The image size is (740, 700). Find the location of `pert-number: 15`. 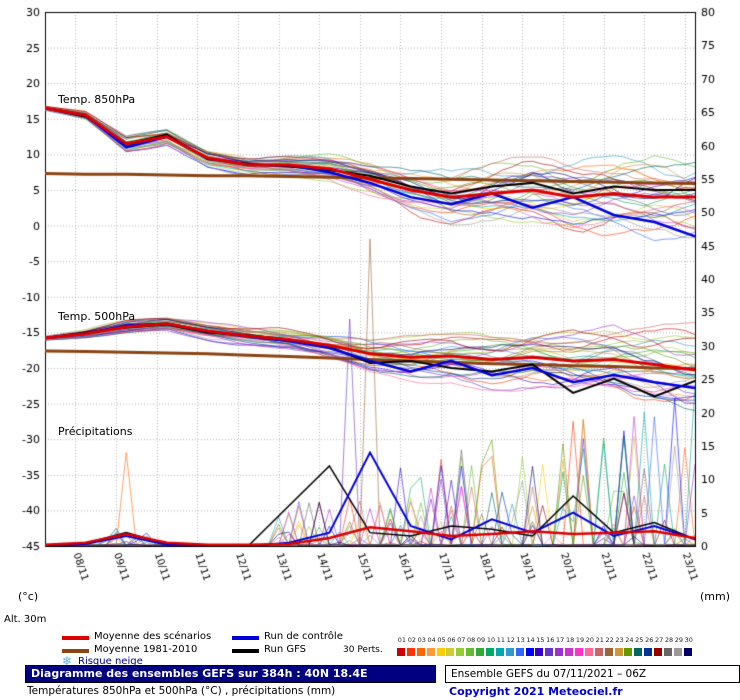

pert-number: 15 is located at coordinates (540, 640).